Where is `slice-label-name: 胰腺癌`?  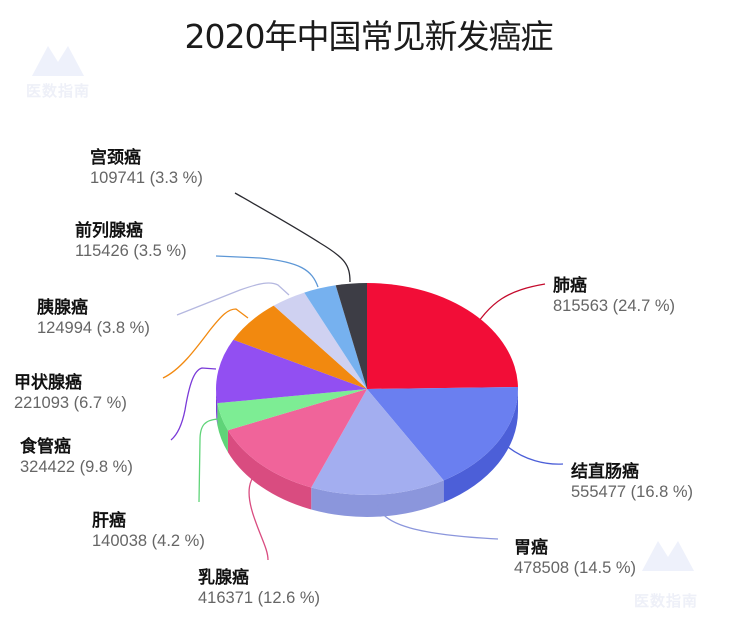 slice-label-name: 胰腺癌 is located at coordinates (62, 308).